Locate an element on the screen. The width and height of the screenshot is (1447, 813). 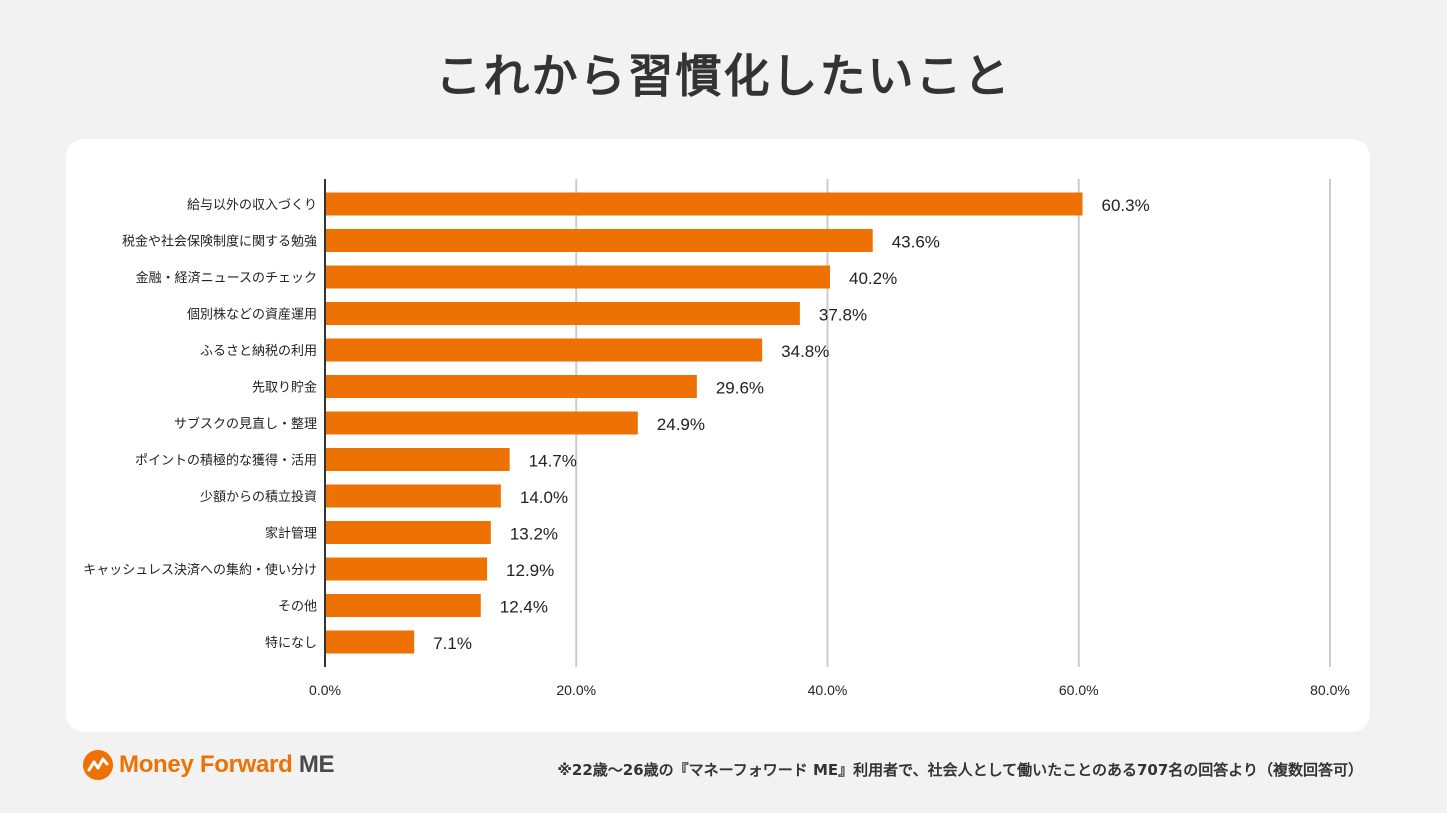
x-tick-label: 80.0% is located at coordinates (1330, 690).